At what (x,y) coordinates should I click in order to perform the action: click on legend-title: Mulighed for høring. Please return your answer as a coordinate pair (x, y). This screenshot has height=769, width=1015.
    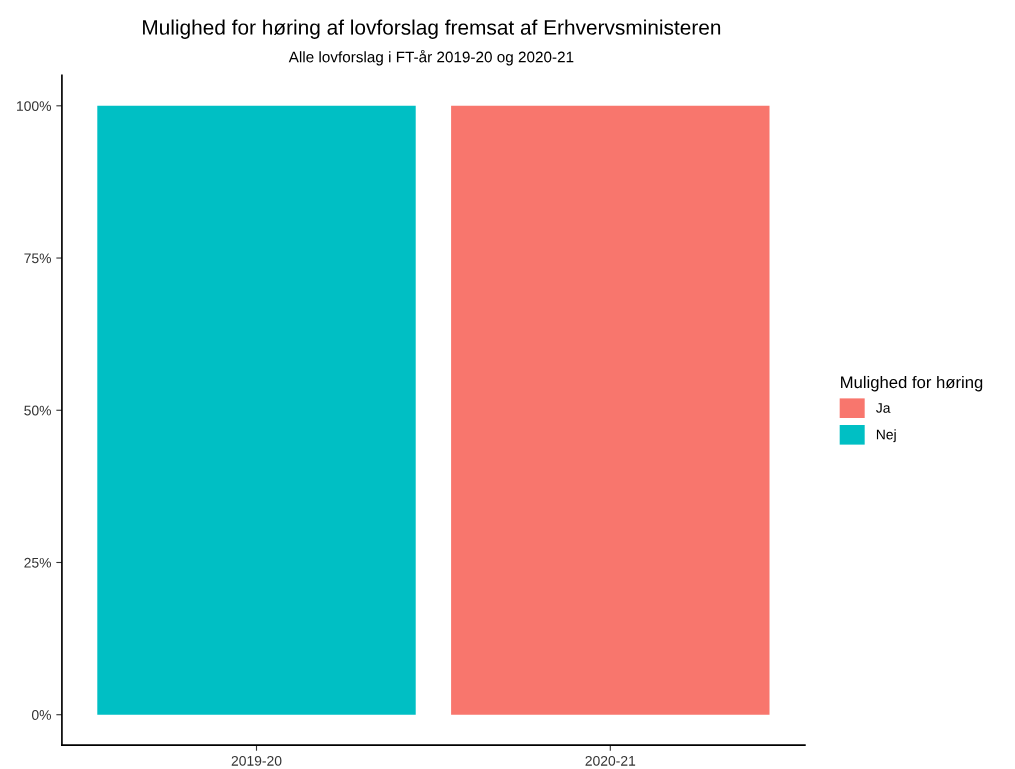
    Looking at the image, I should click on (912, 383).